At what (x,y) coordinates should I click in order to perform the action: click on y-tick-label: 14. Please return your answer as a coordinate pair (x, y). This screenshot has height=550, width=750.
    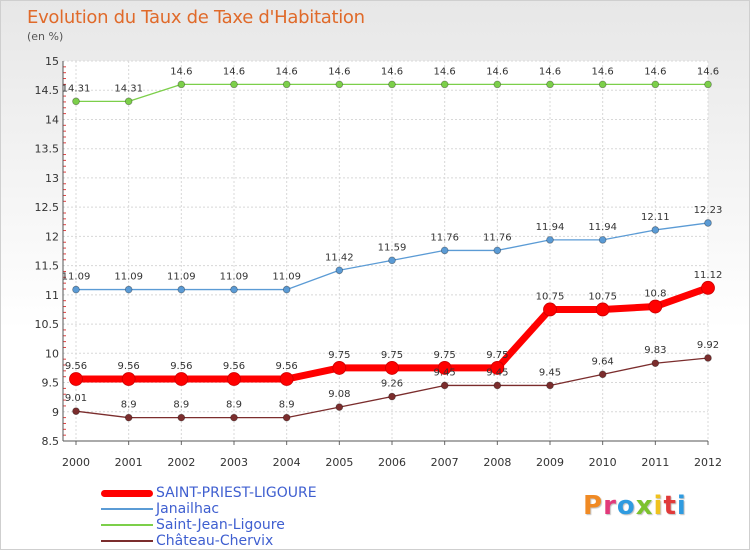
    Looking at the image, I should click on (52, 119).